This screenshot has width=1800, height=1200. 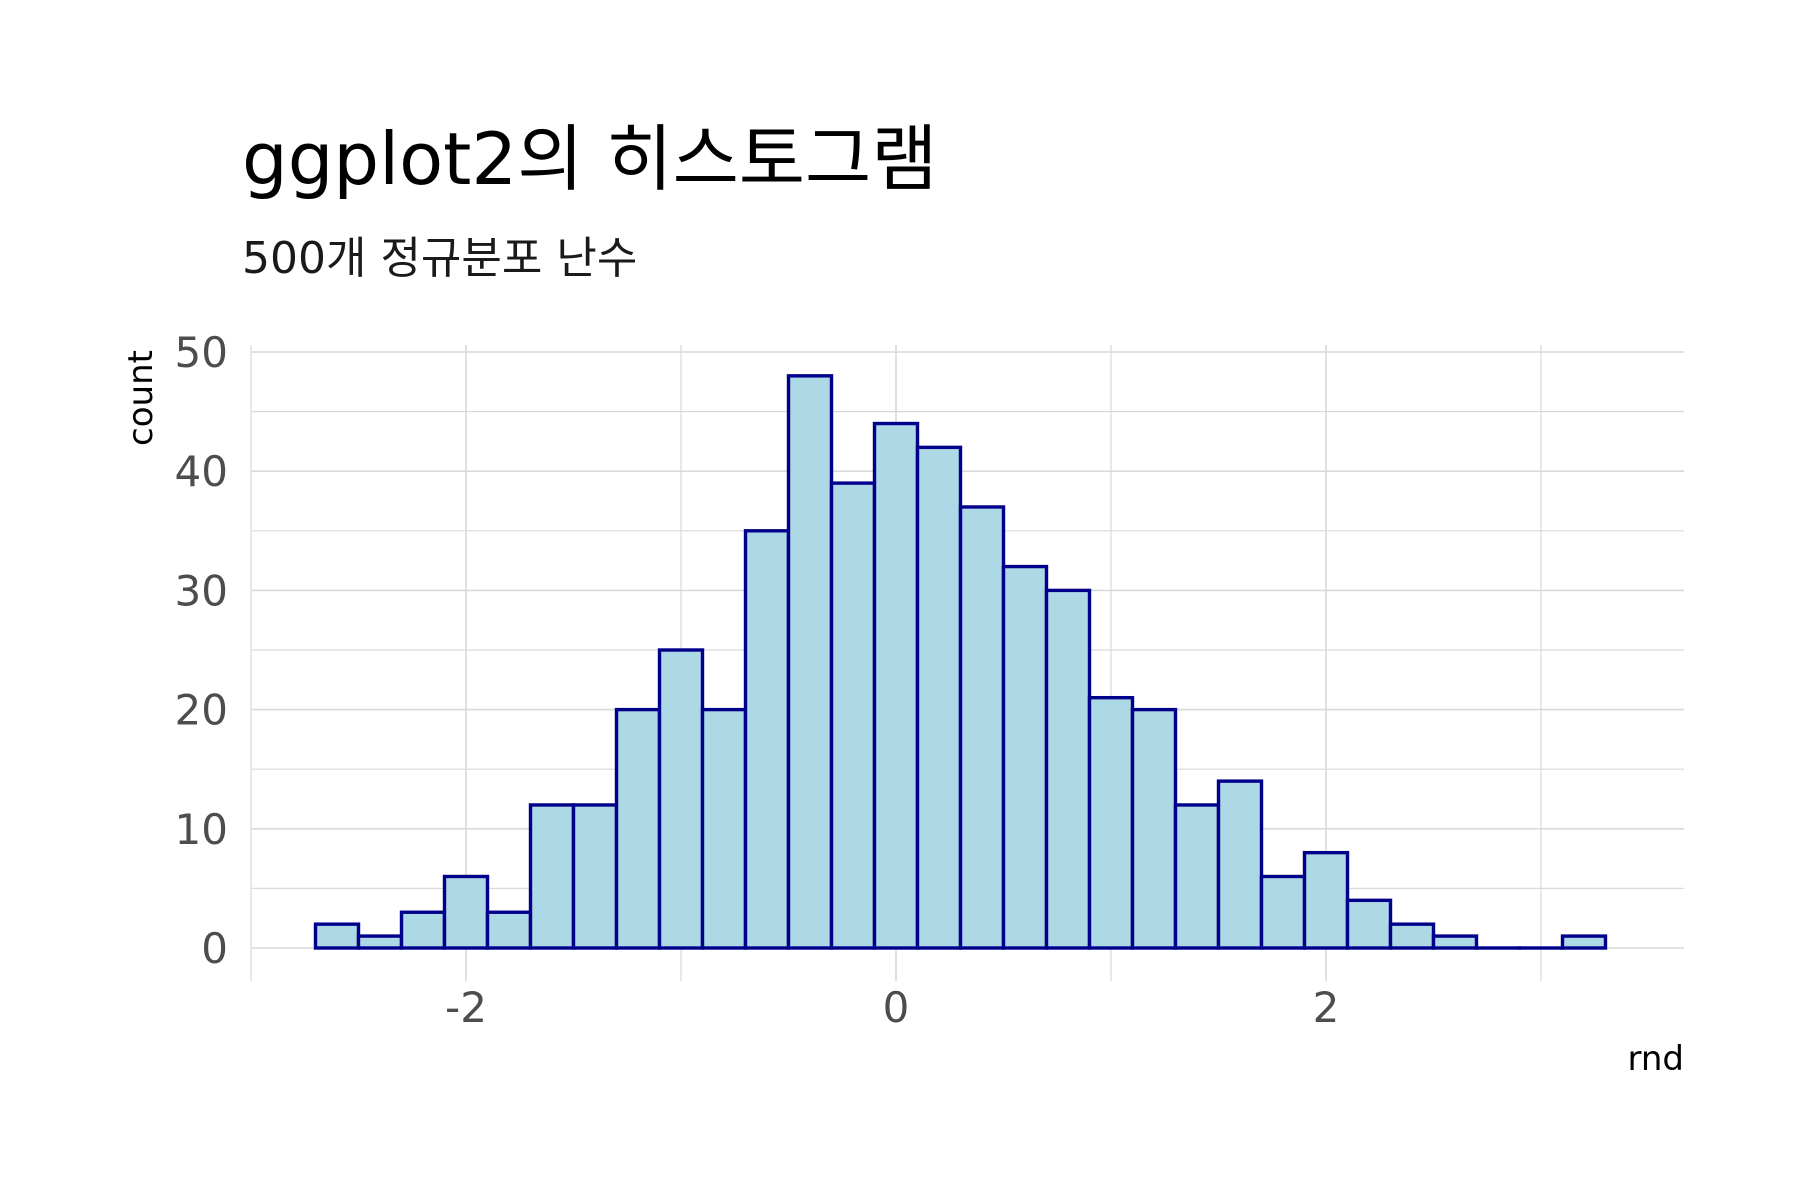 I want to click on x-axis-tick-labels: -2 0 2, so click(x=892, y=1007).